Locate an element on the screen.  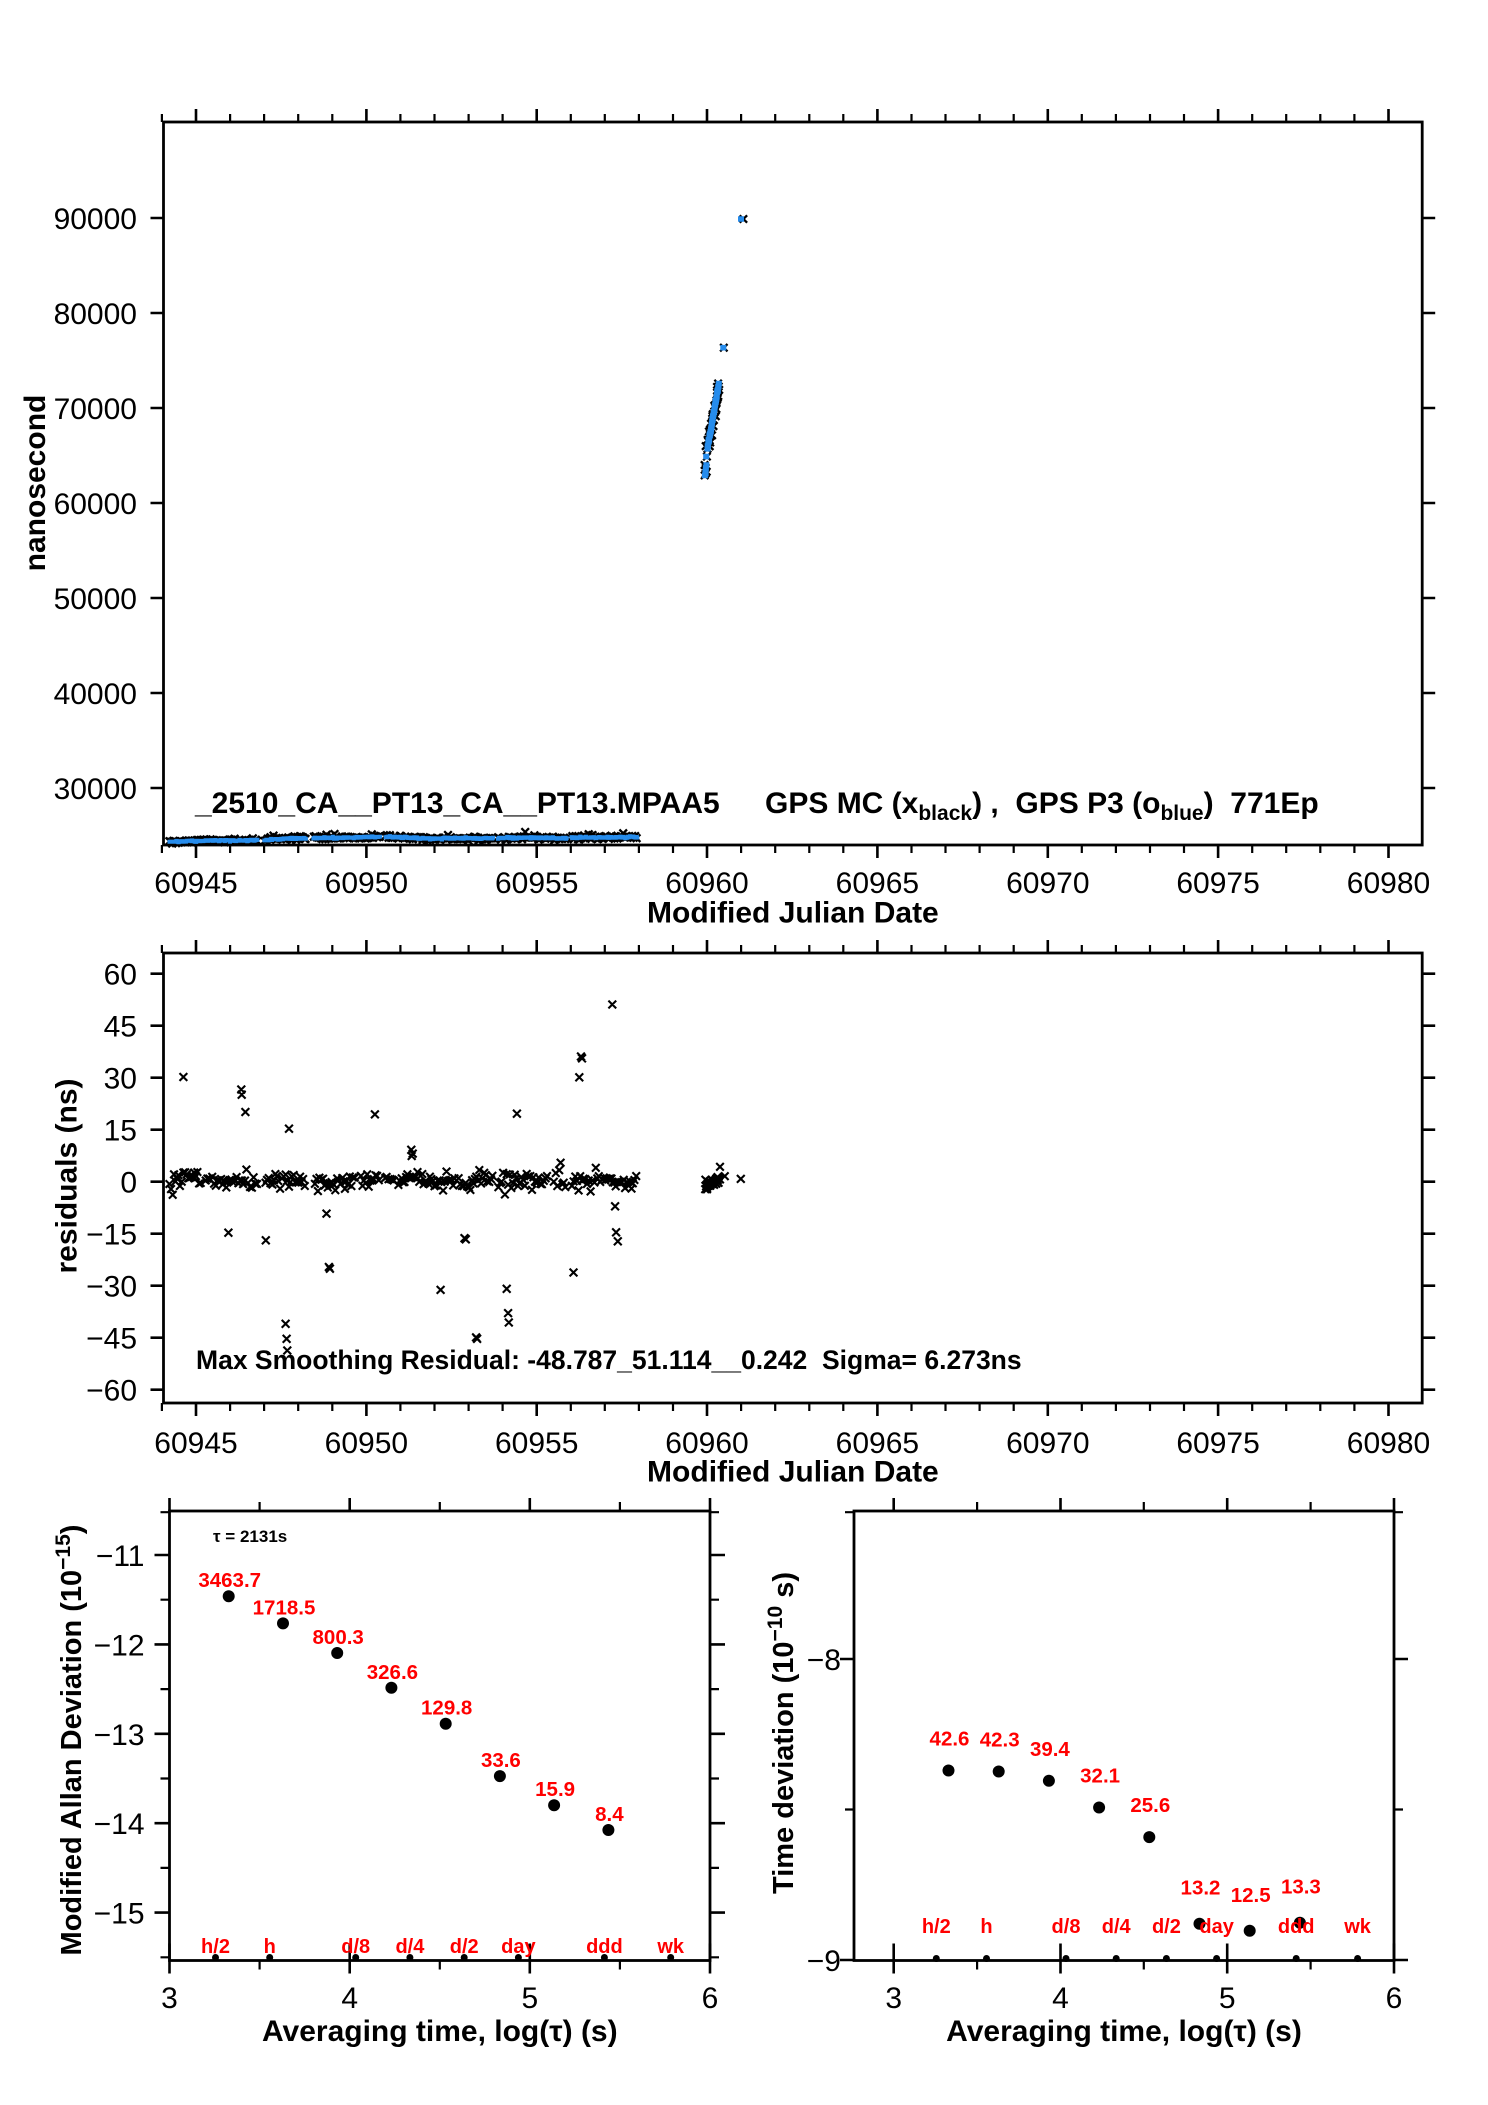
svg-text: 8.4 is located at coordinates (609, 1814).